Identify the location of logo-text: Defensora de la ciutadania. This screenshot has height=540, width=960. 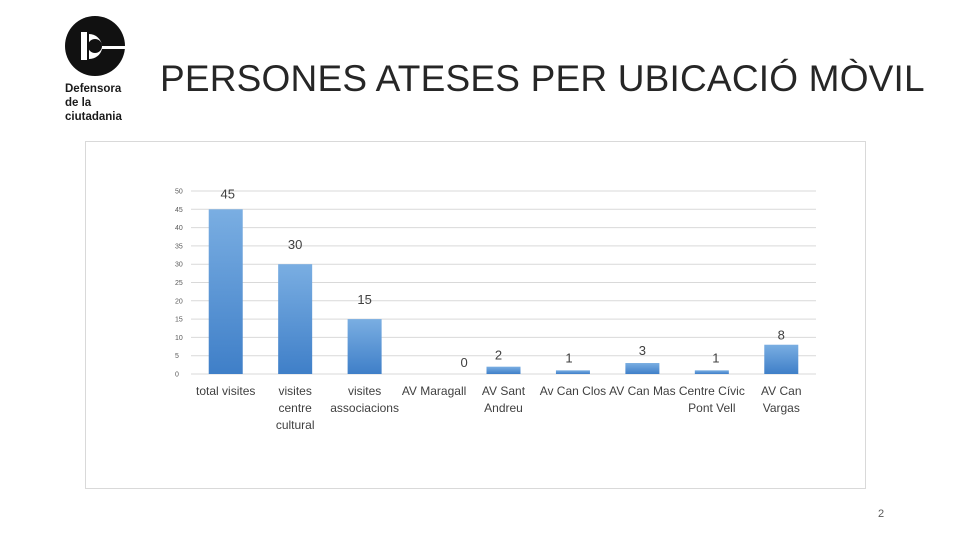
(93, 103).